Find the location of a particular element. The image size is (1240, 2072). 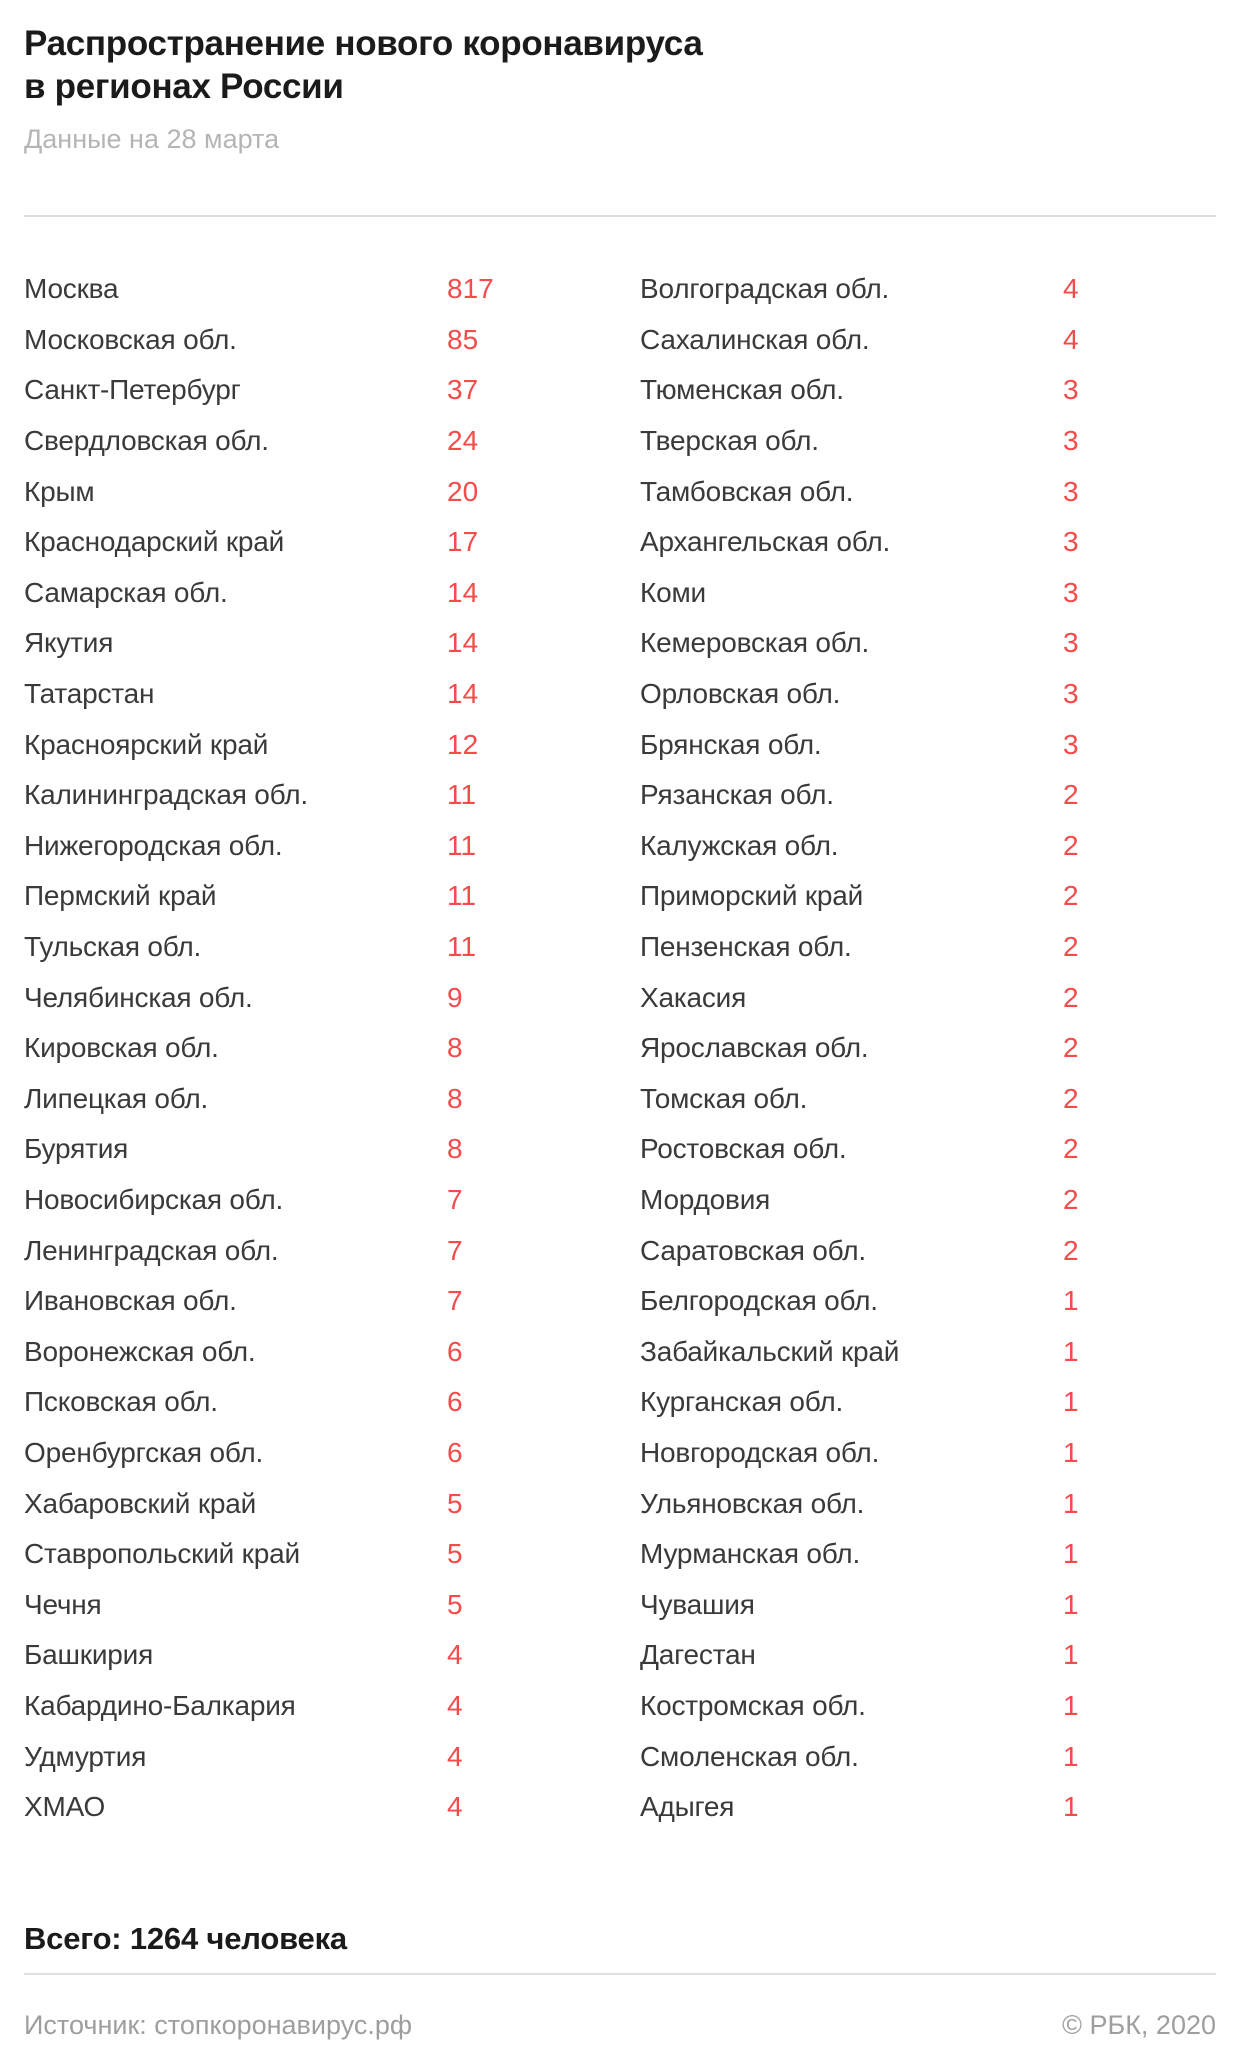

region-name: Калужская обл. is located at coordinates (739, 845).